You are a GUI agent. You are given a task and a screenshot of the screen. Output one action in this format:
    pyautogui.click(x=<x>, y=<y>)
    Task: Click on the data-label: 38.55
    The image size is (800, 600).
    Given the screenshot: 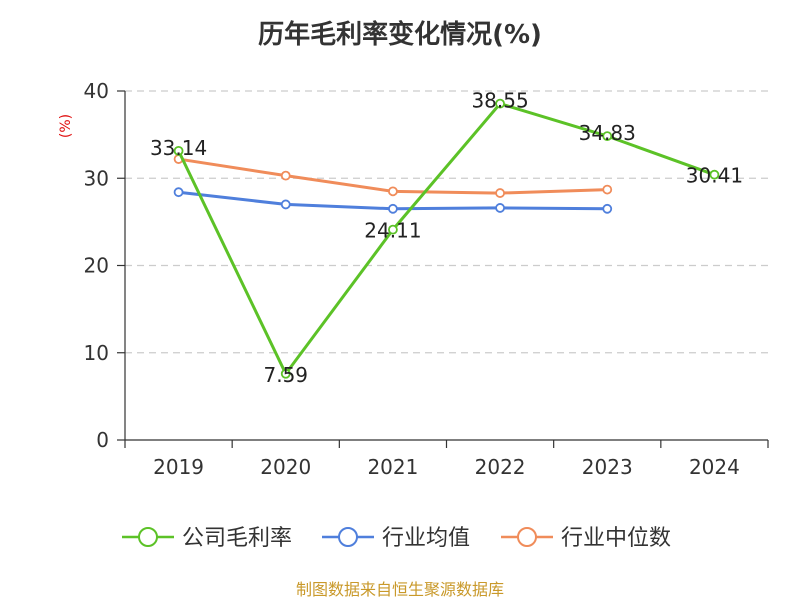 What is the action you would take?
    pyautogui.click(x=499, y=101)
    